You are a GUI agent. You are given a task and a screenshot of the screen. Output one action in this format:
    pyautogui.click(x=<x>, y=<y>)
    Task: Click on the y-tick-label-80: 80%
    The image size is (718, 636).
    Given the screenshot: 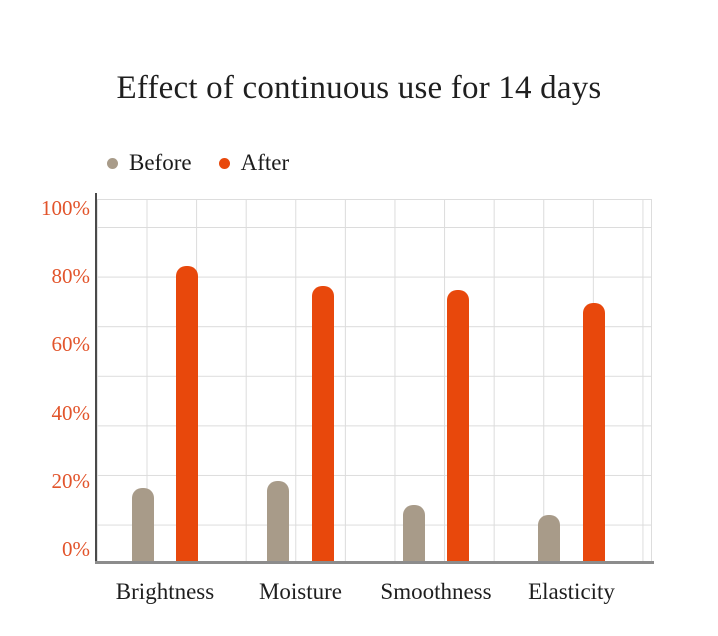 What is the action you would take?
    pyautogui.click(x=71, y=276)
    